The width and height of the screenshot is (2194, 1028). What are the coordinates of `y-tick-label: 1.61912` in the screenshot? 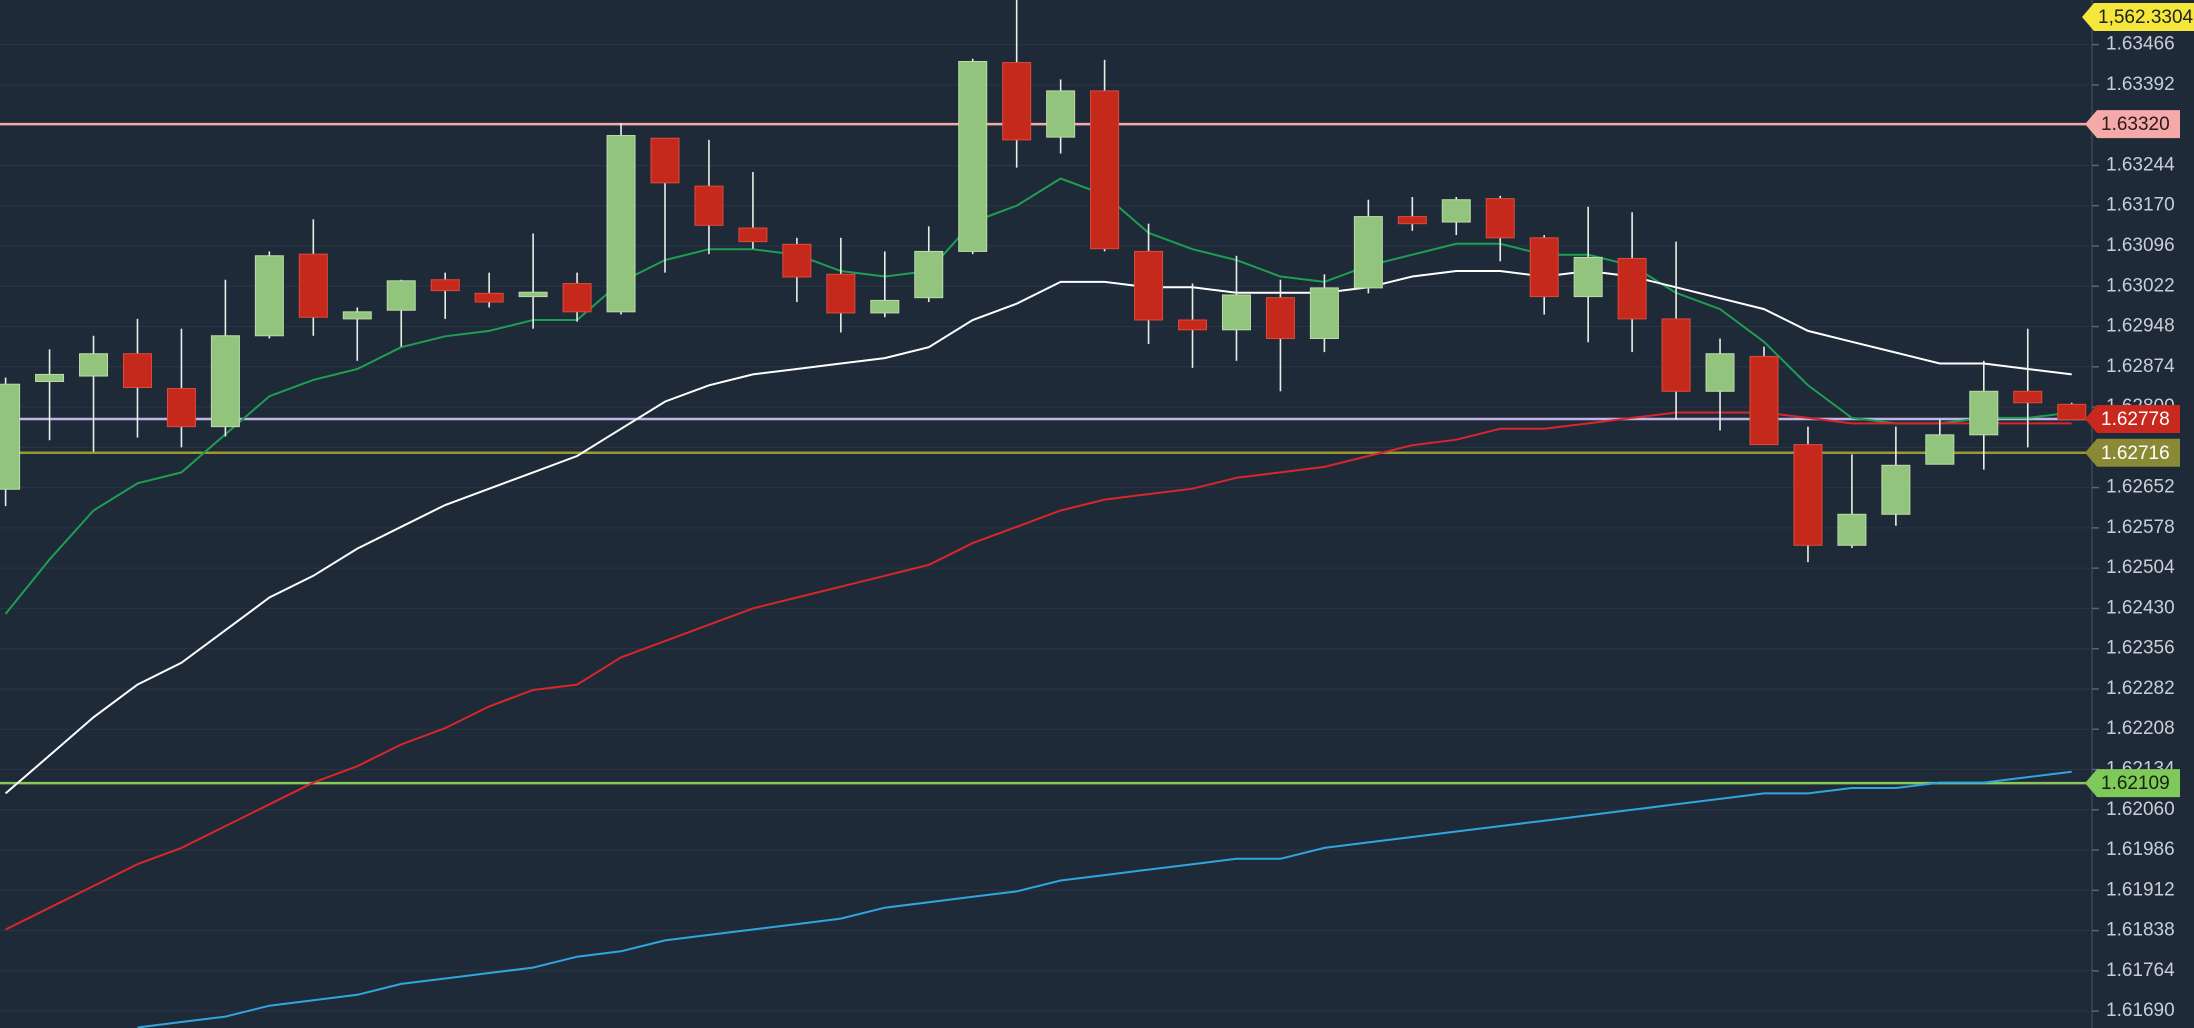 It's located at (2140, 889).